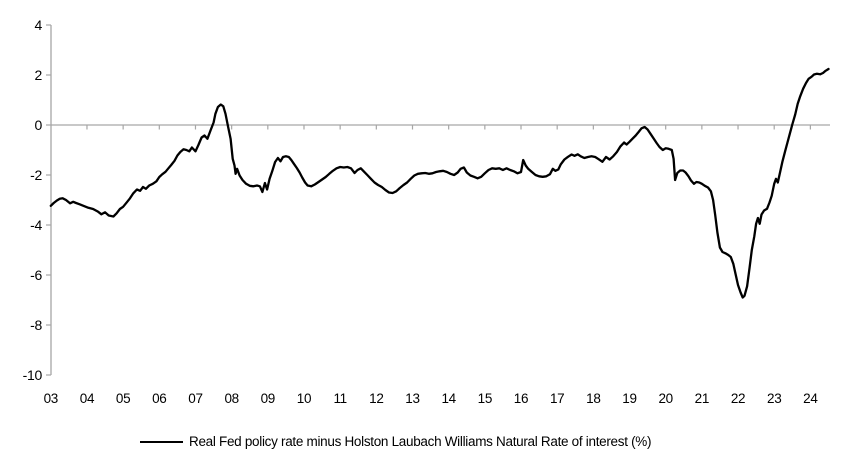 The image size is (852, 471). I want to click on x-tick-label: 22, so click(738, 398).